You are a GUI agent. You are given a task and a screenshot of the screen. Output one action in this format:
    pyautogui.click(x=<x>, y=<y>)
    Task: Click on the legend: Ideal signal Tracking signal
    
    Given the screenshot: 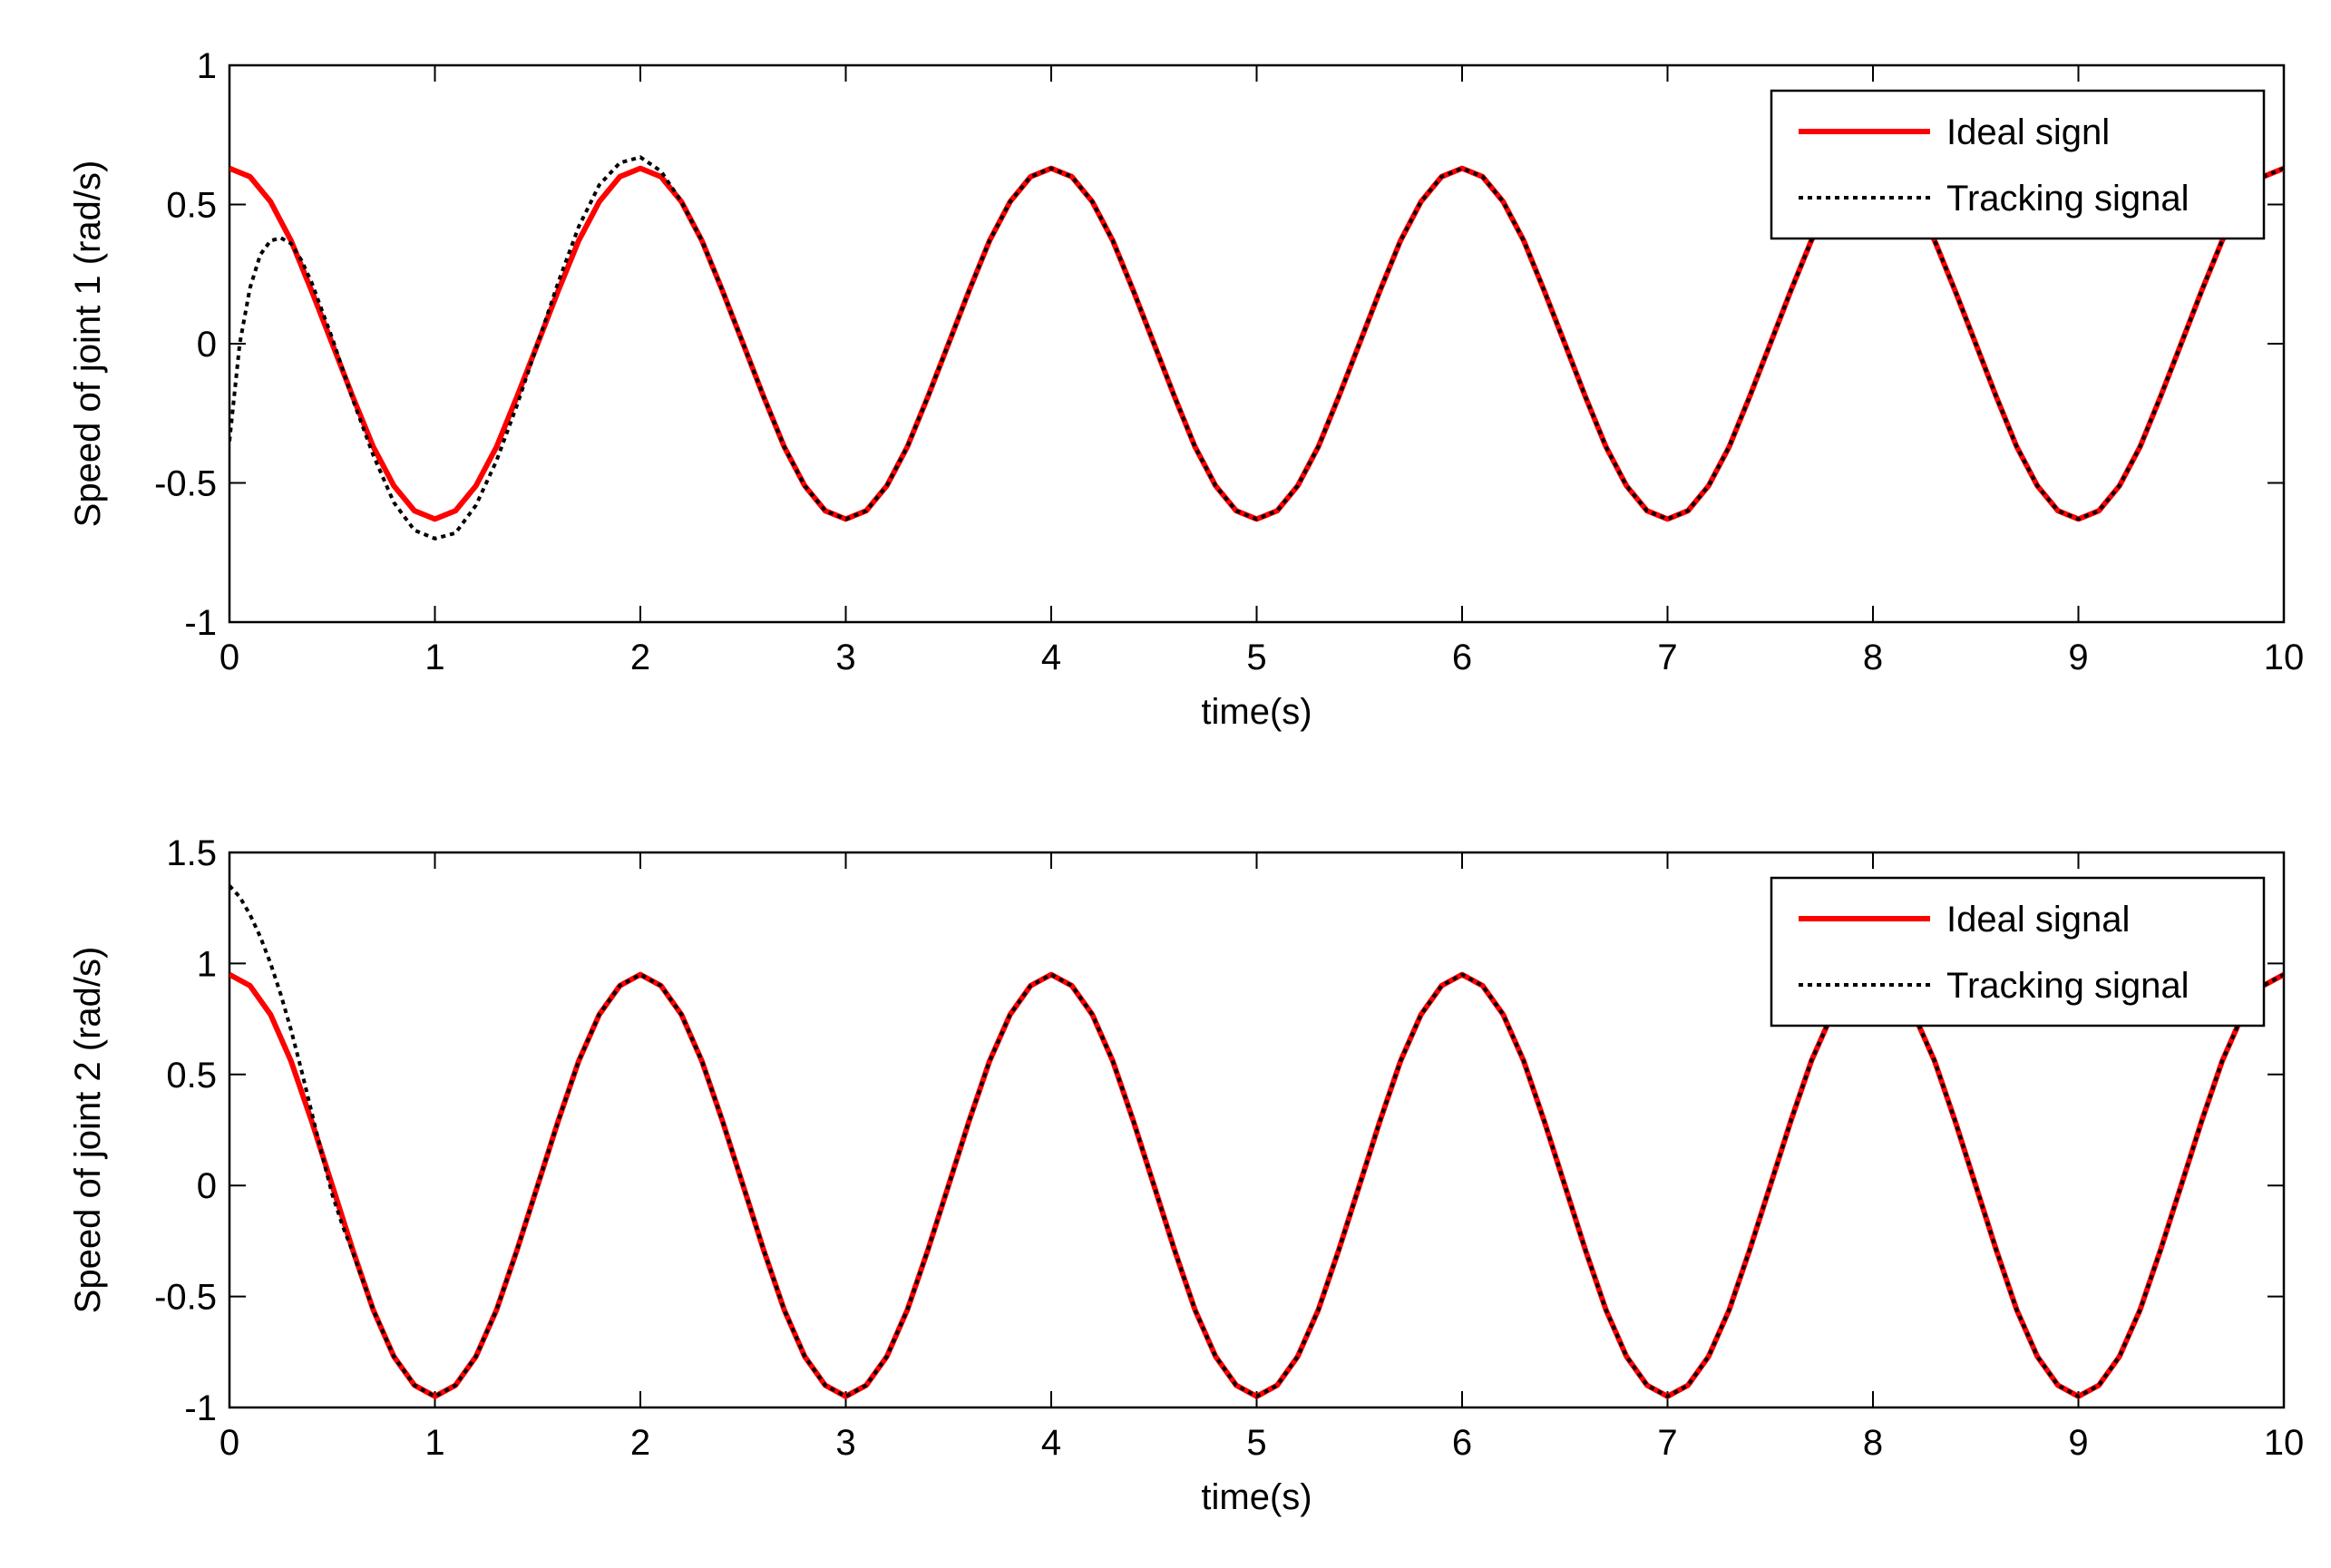 What is the action you would take?
    pyautogui.click(x=2018, y=952)
    